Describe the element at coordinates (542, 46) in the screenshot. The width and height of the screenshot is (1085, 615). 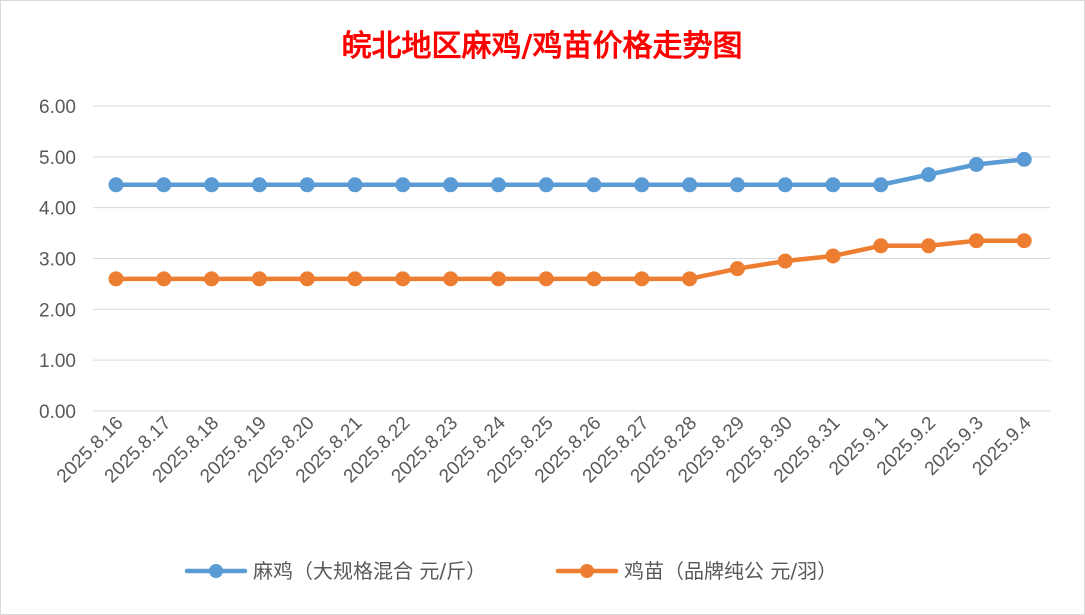
I see `chart-title: 皖北地区麻鸡/鸡苗价格走势图` at that location.